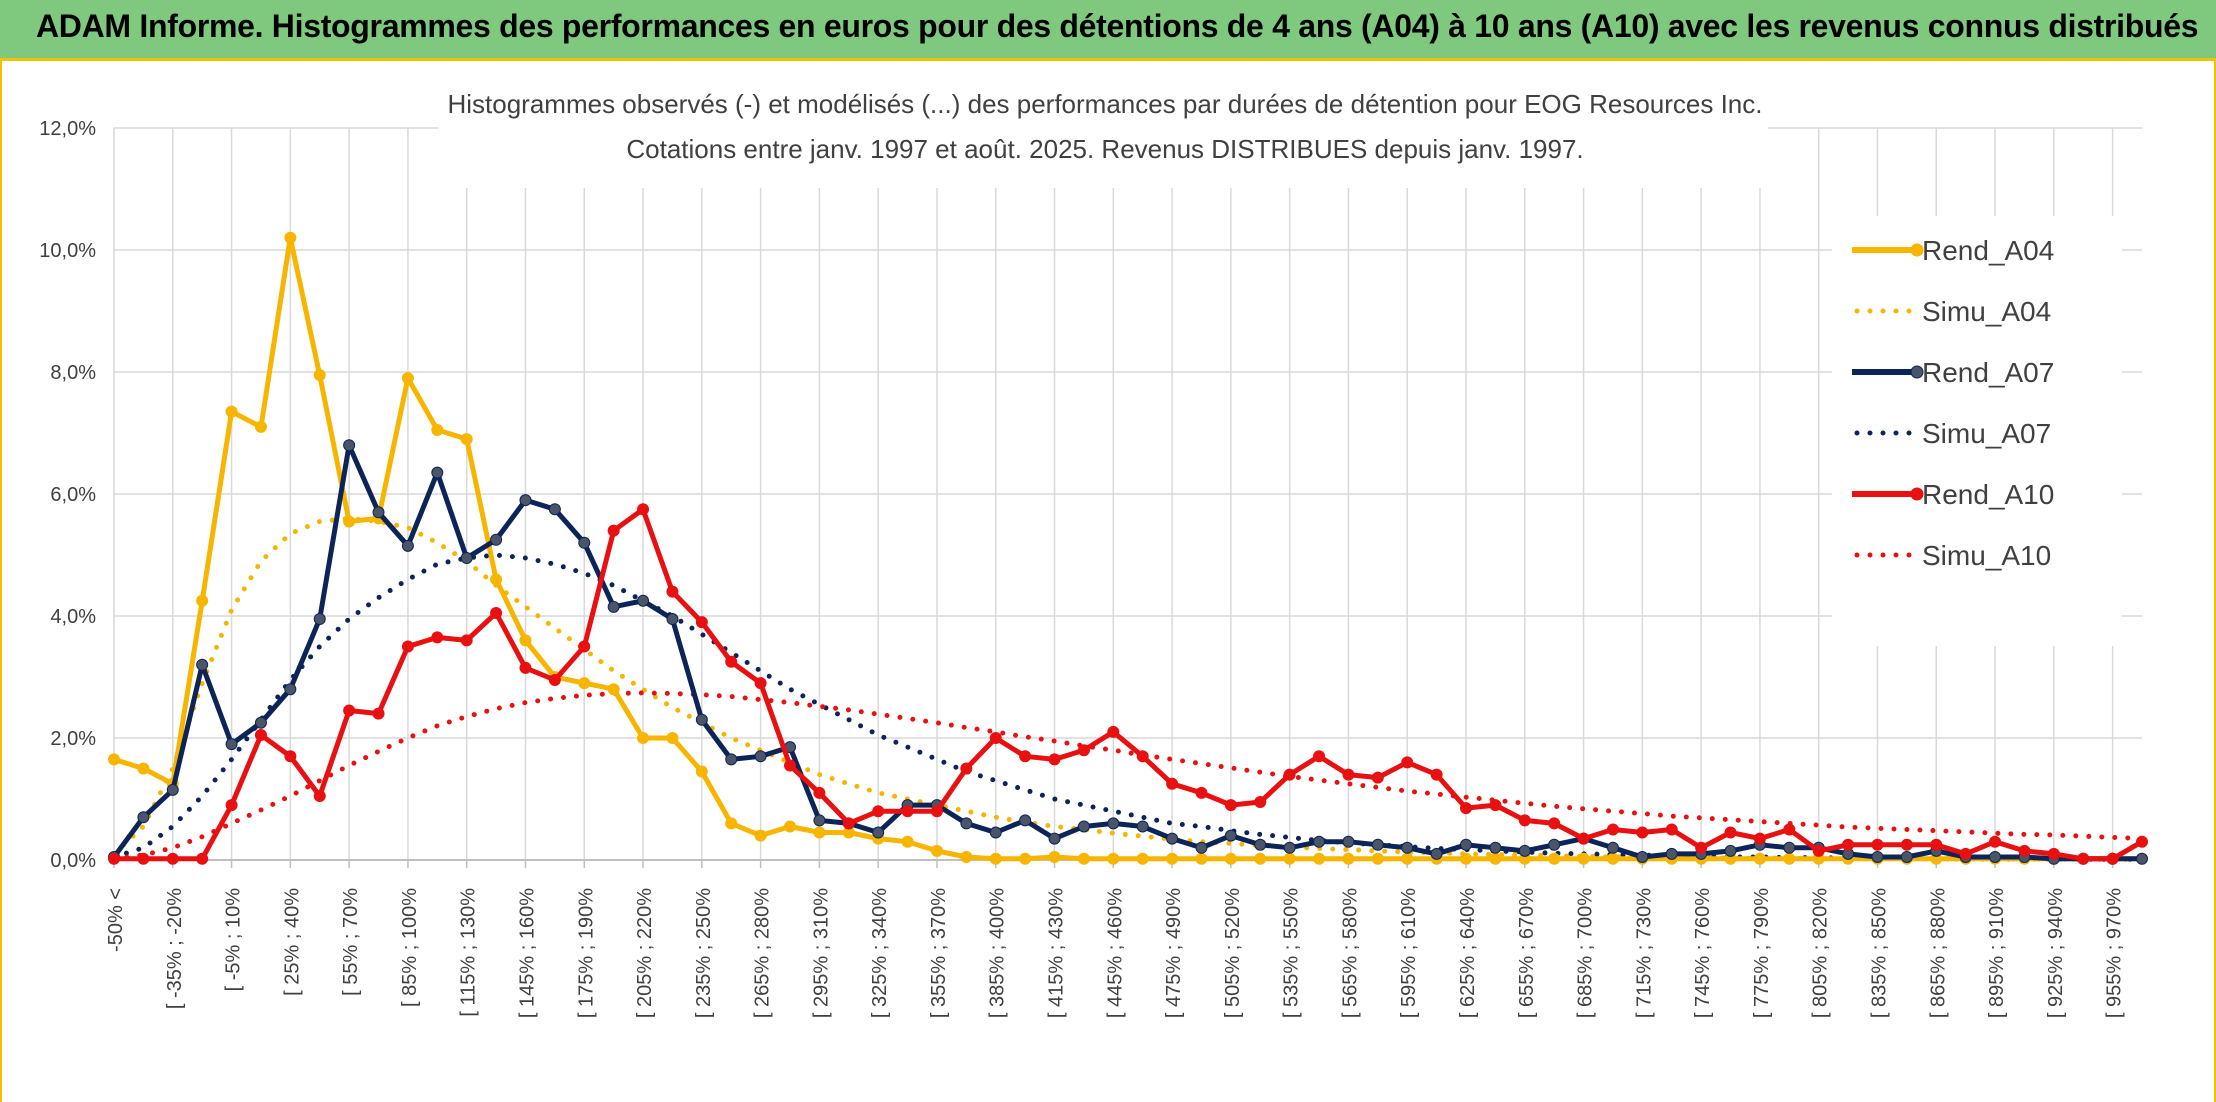 The width and height of the screenshot is (2216, 1102). What do you see at coordinates (1703, 953) in the screenshot?
I see `x-tick-label: [ 745% ; 760%` at bounding box center [1703, 953].